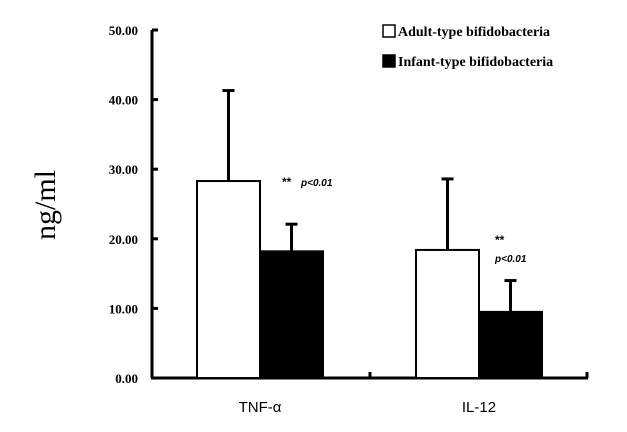 Image resolution: width=627 pixels, height=432 pixels. What do you see at coordinates (475, 62) in the screenshot?
I see `legend-label-infant: Infant-type bifidobacteria` at bounding box center [475, 62].